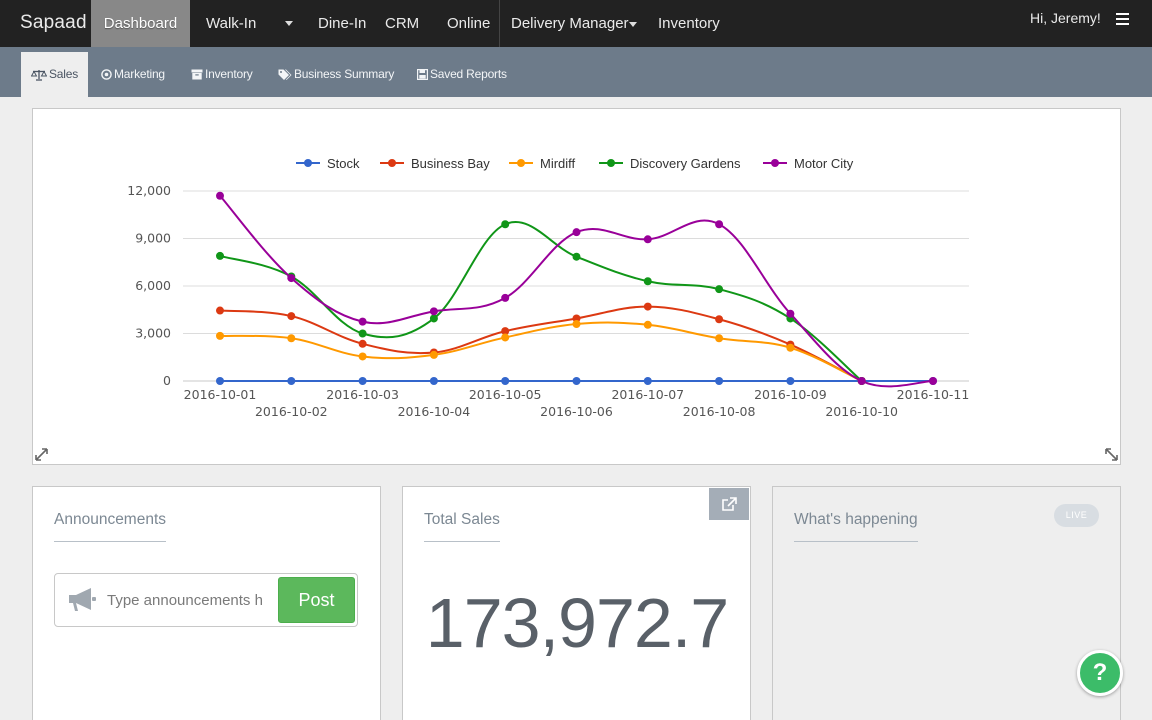  Describe the element at coordinates (153, 285) in the screenshot. I see `y-tick-label: 6,000` at that location.